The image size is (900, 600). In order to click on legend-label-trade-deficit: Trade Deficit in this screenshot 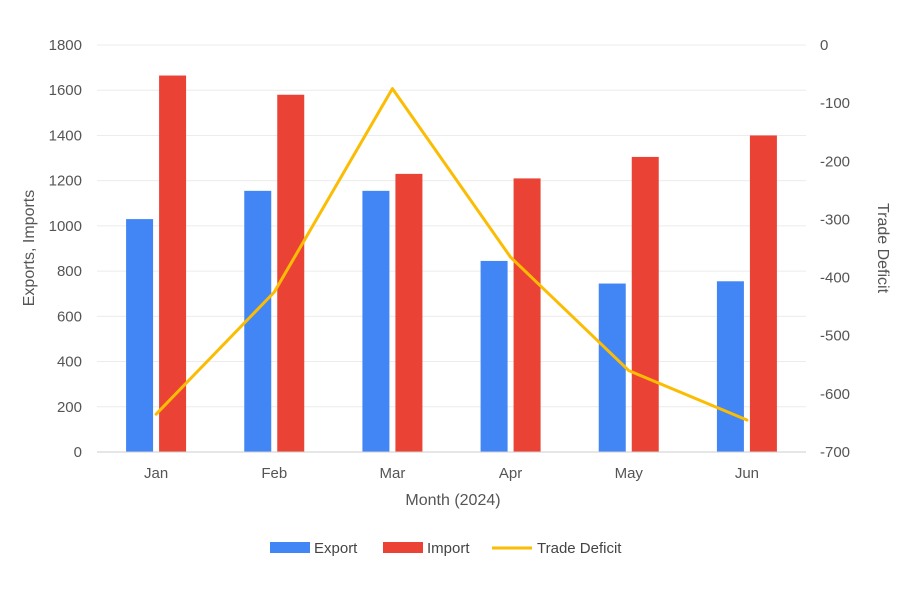, I will do `click(579, 548)`.